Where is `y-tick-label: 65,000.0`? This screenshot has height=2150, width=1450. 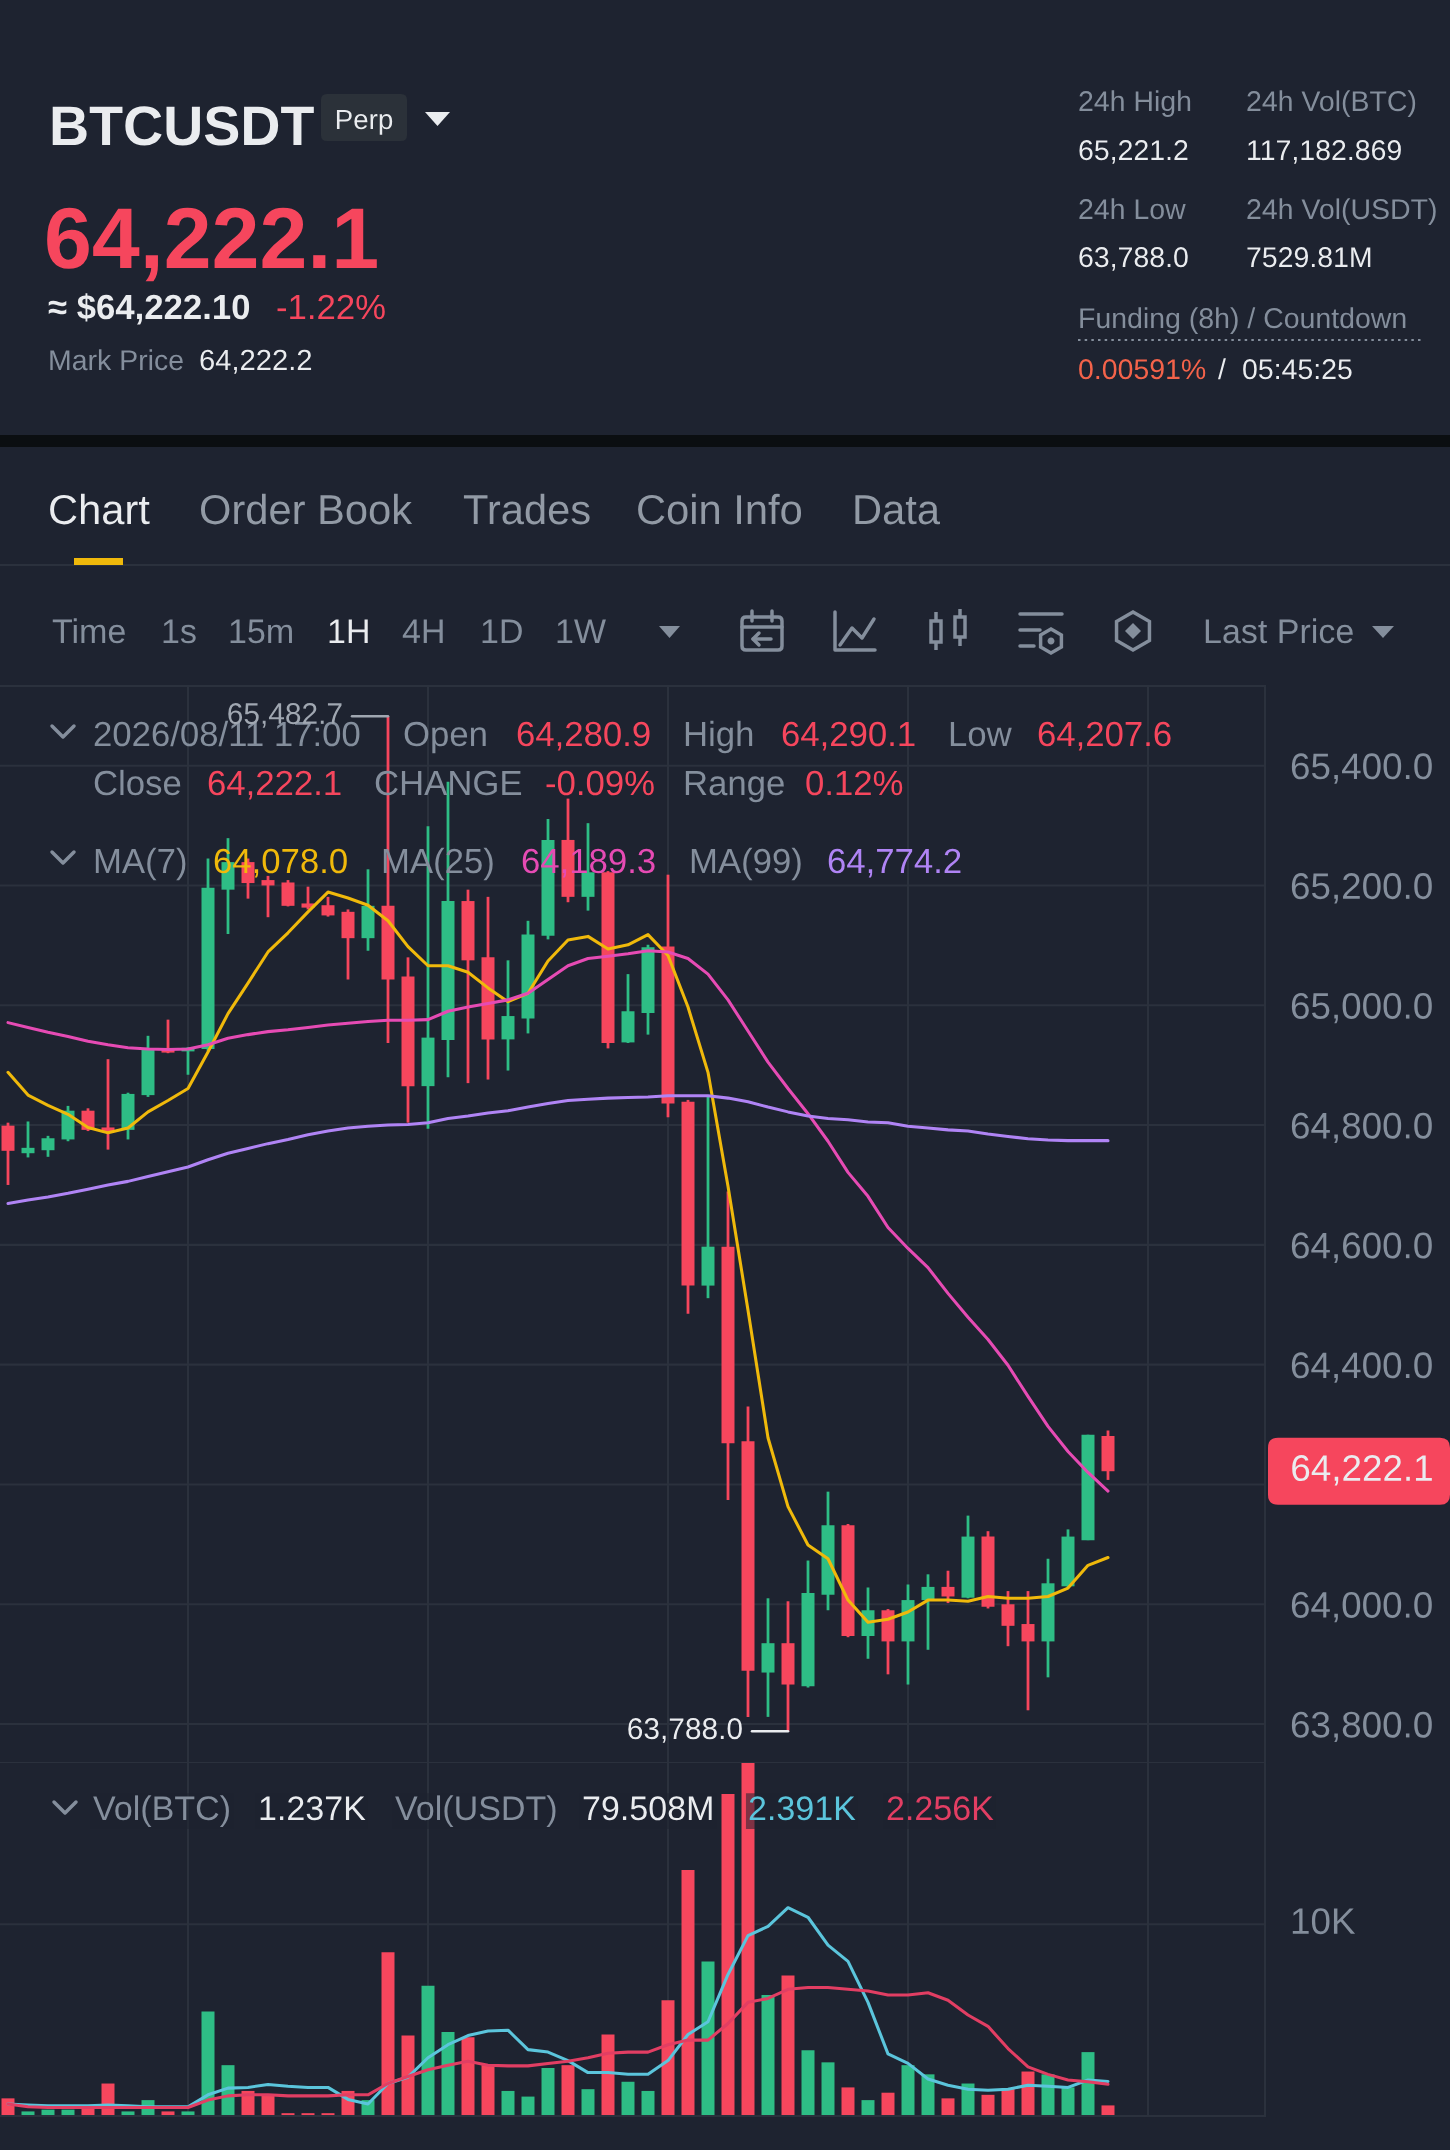 y-tick-label: 65,000.0 is located at coordinates (1361, 1008).